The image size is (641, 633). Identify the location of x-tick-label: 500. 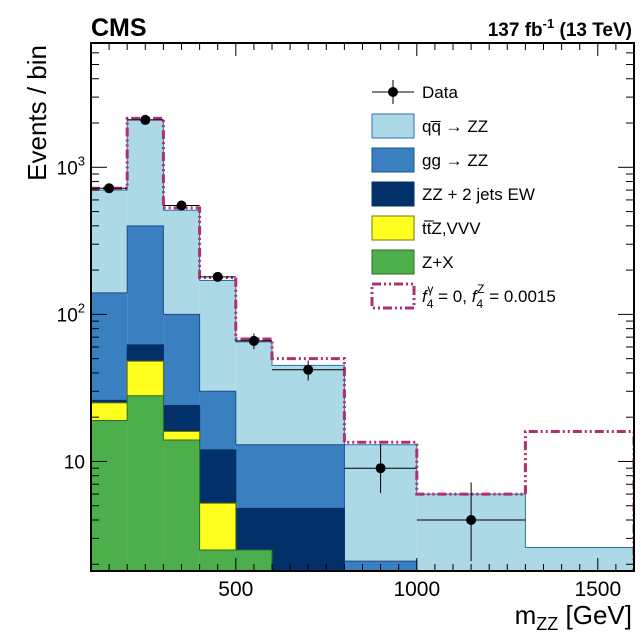
(235, 589).